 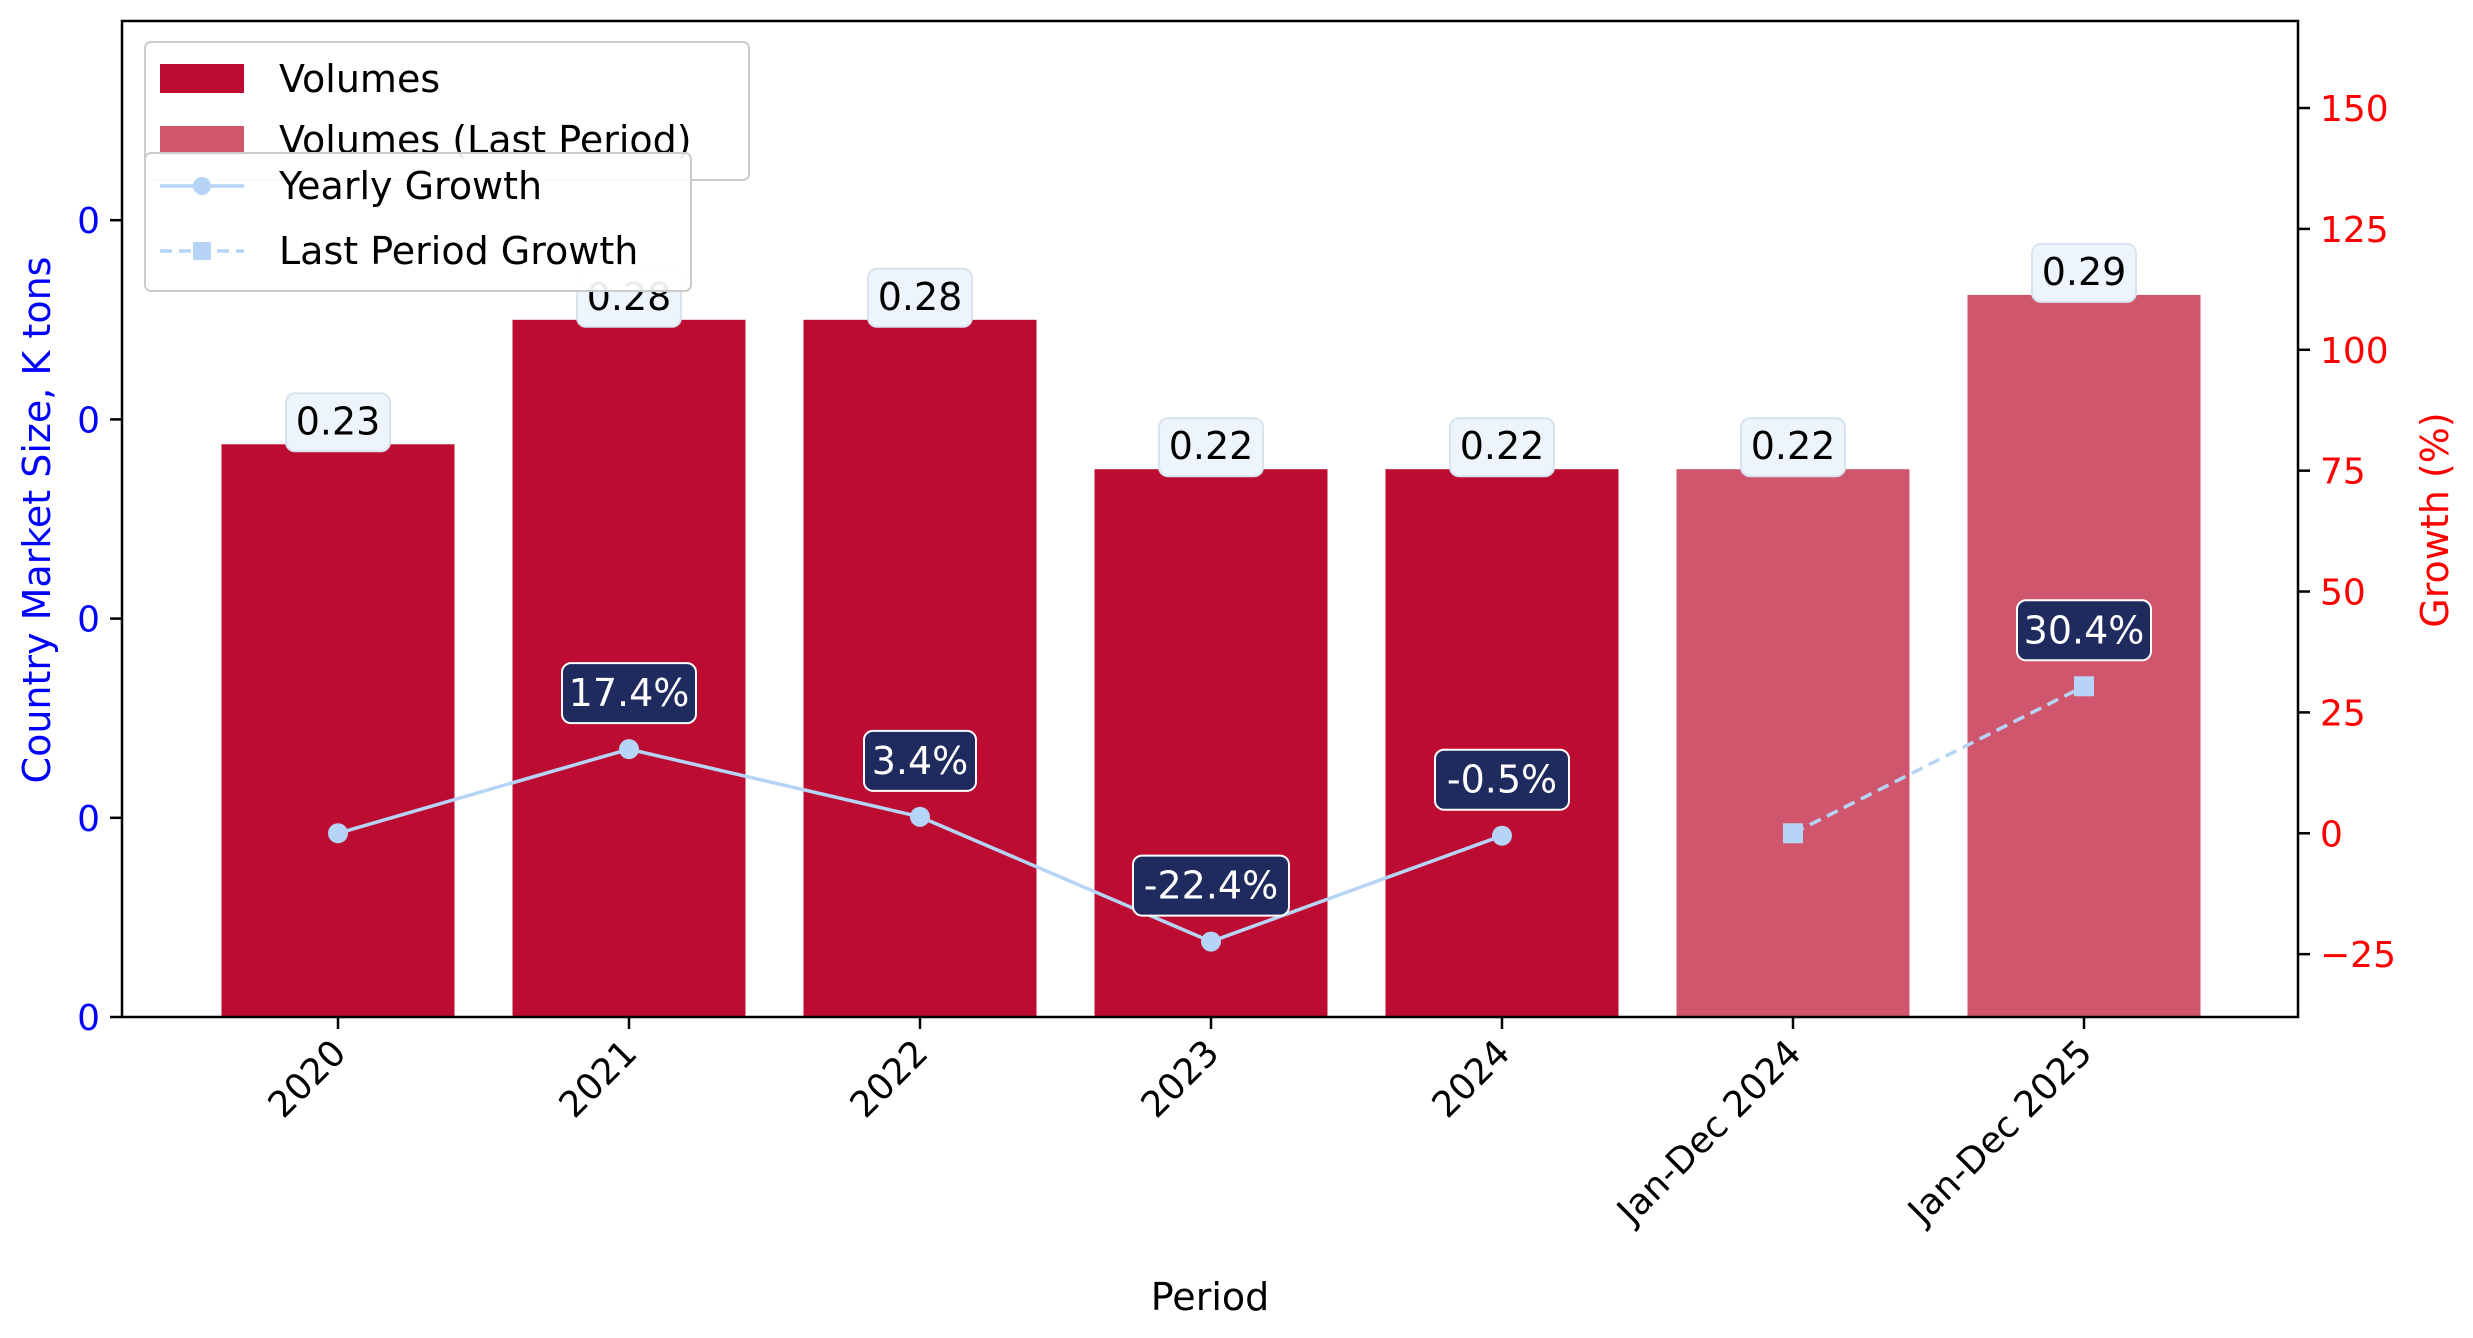 I want to click on x-tick-label: Jan-Dec 2025, so click(x=1999, y=1132).